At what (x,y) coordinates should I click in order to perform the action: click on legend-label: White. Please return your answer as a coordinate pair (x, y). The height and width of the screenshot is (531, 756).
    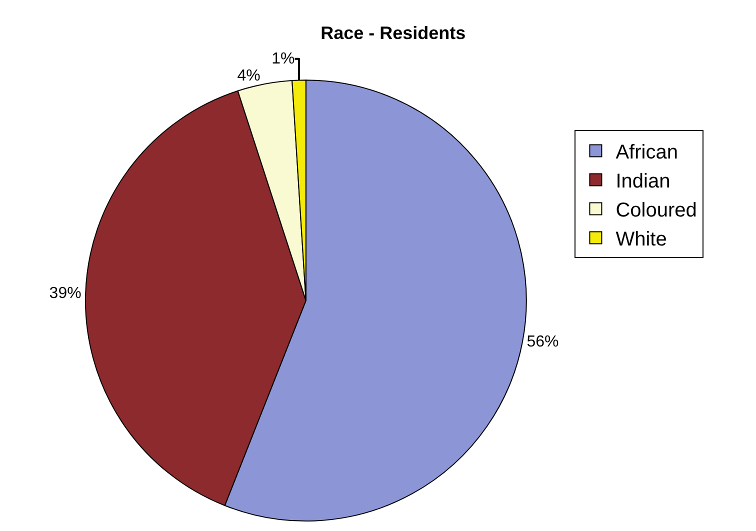
    Looking at the image, I should click on (641, 239).